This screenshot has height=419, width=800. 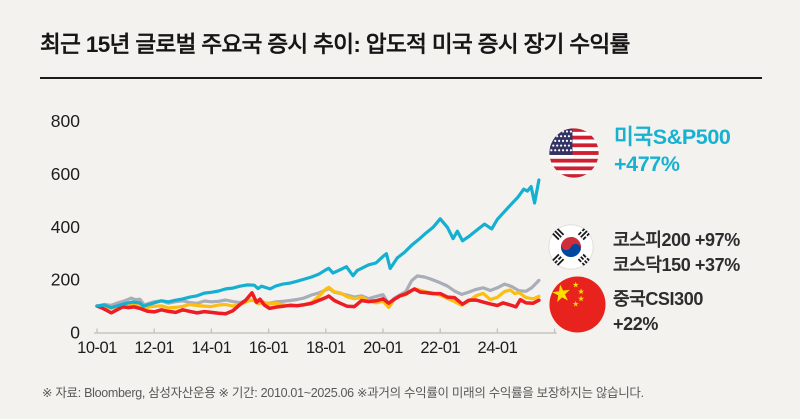 What do you see at coordinates (401, 78) in the screenshot?
I see `title-divider` at bounding box center [401, 78].